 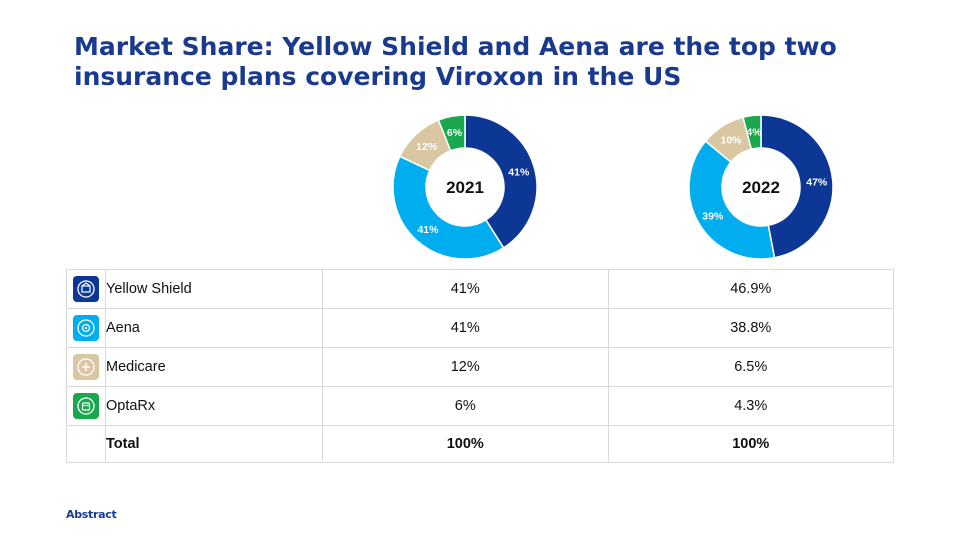 I want to click on table-row: Yellow Shield 41% 46.9%, so click(x=480, y=289).